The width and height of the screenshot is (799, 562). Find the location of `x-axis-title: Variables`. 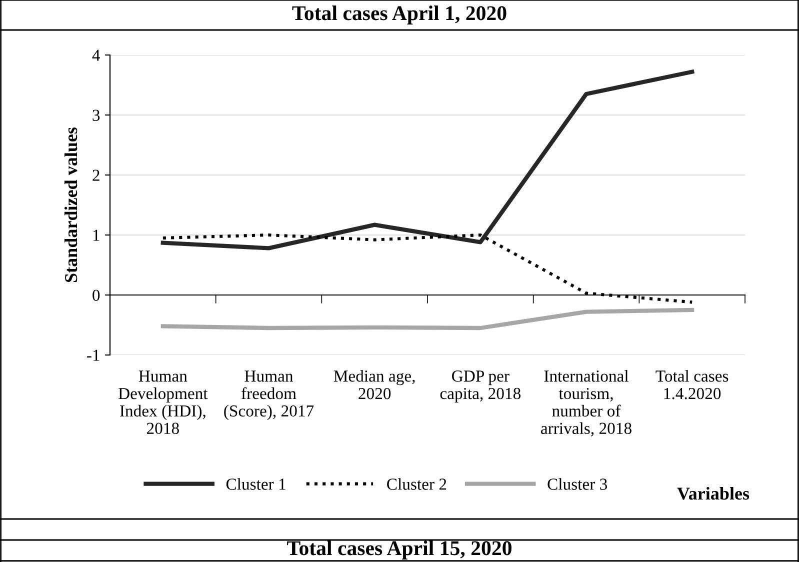

x-axis-title: Variables is located at coordinates (713, 493).